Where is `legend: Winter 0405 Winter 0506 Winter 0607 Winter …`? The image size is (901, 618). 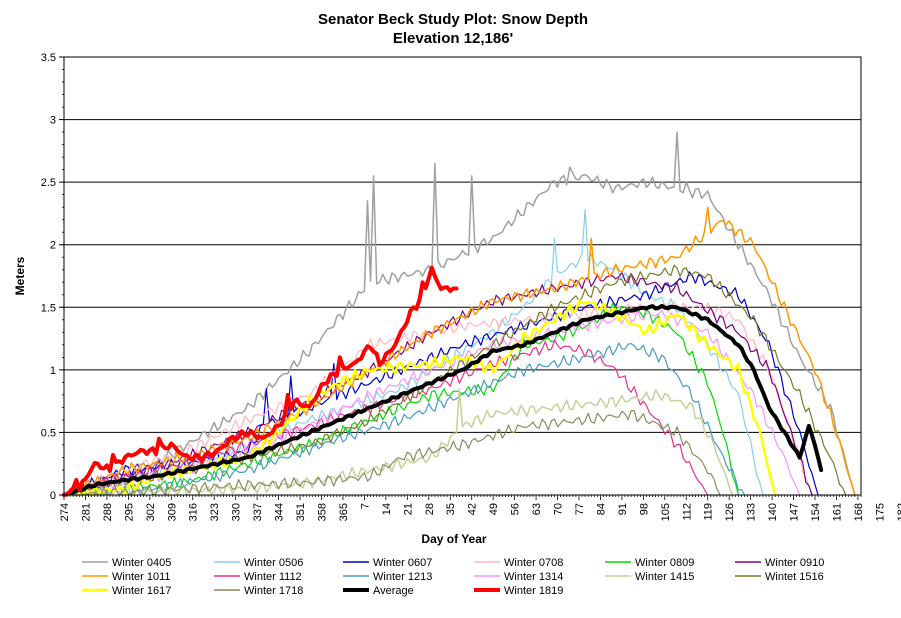 legend: Winter 0405 Winter 0506 Winter 0607 Winter … is located at coordinates (453, 577).